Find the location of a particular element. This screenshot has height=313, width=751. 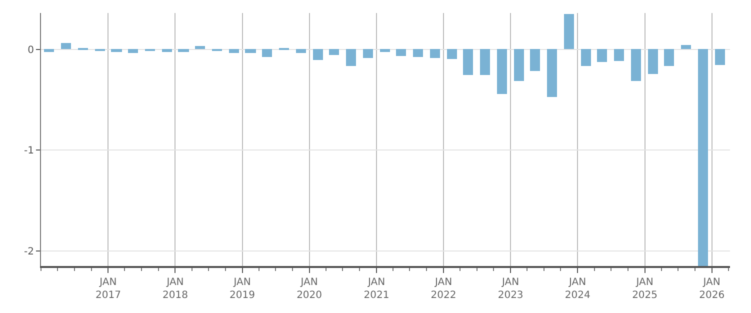

y-tick-label: 0 is located at coordinates (31, 50).